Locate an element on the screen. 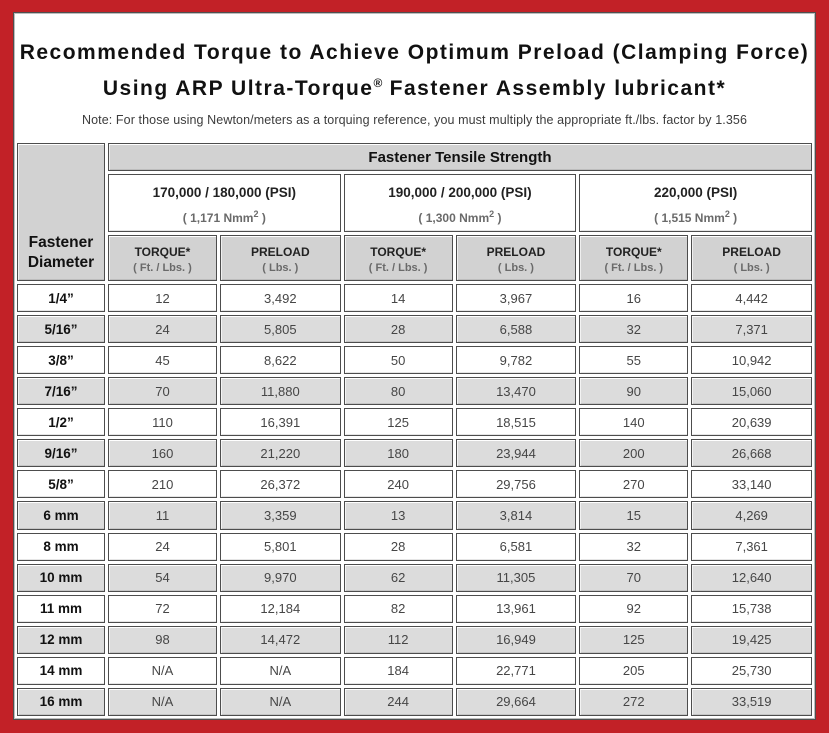 Image resolution: width=829 pixels, height=733 pixels. preload-value-cell: 6,581 is located at coordinates (516, 546).